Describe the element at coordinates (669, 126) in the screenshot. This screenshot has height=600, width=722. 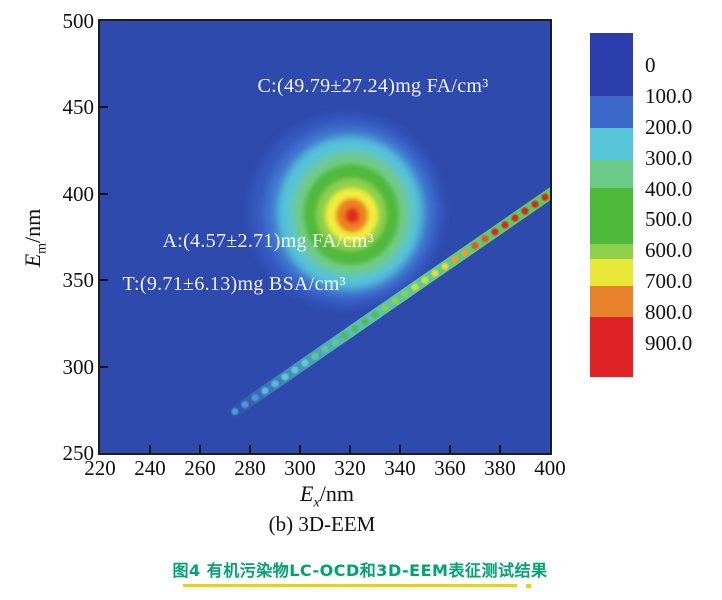
I see `colorbar-label: 200.0` at that location.